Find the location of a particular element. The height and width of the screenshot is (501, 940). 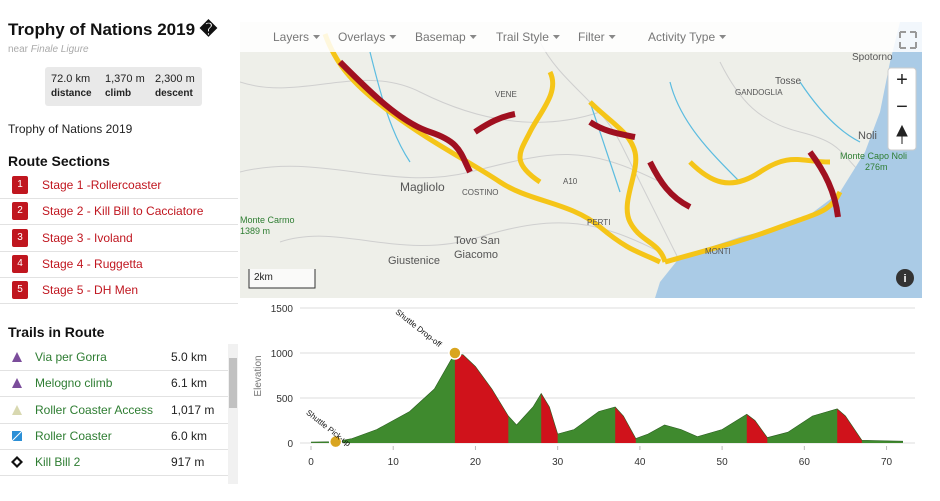

y-tick-label: 500 is located at coordinates (284, 399).